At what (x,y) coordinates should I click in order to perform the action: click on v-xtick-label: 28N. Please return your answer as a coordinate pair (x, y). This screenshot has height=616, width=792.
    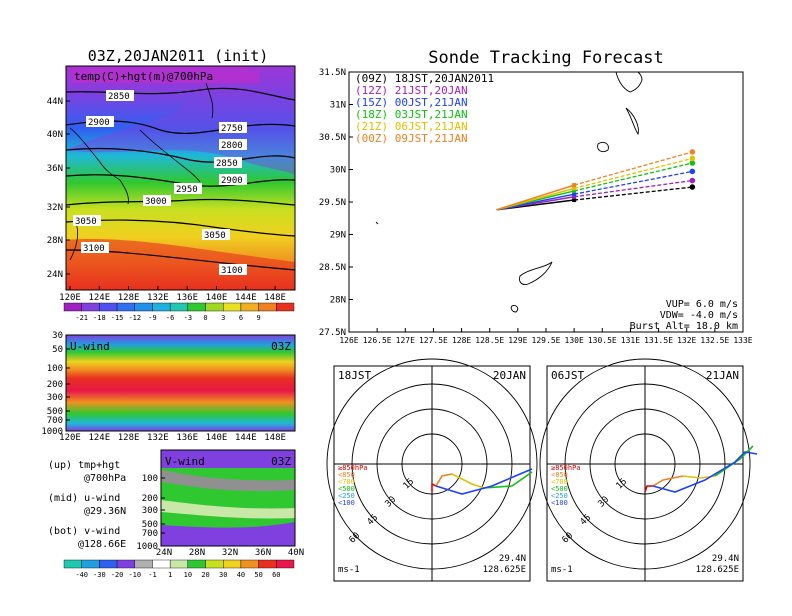
    Looking at the image, I should click on (197, 553).